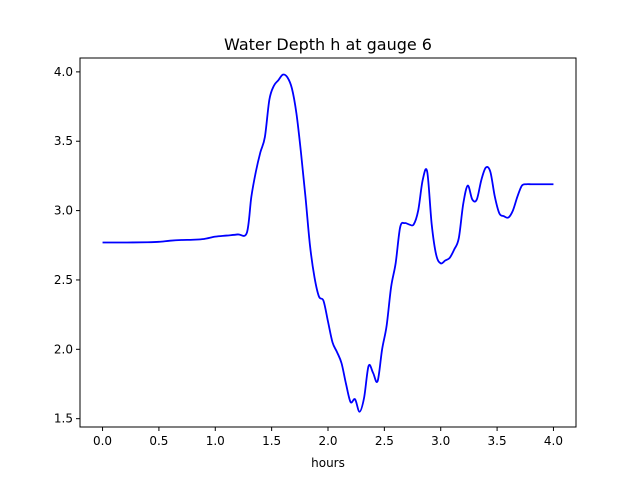 This screenshot has height=480, width=640. What do you see at coordinates (63, 419) in the screenshot?
I see `y-tick-label: 1.5` at bounding box center [63, 419].